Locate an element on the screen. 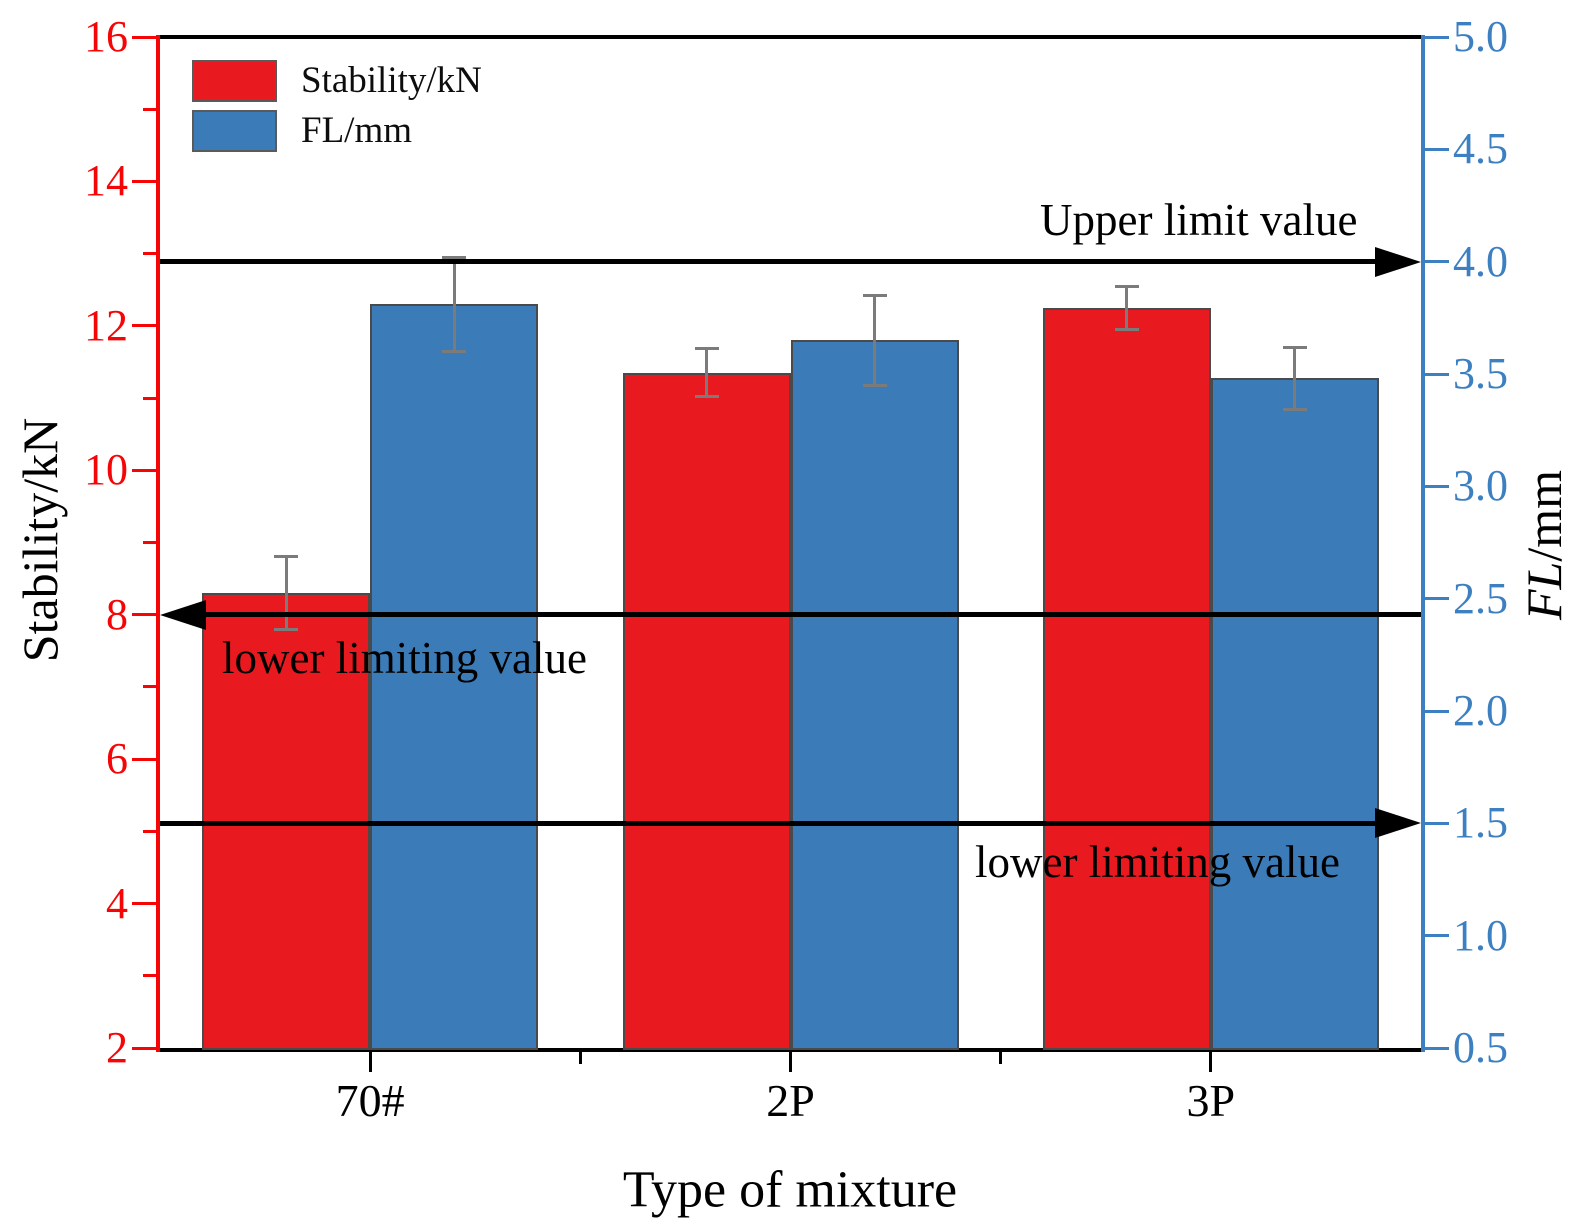 The image size is (1581, 1230). right-axis-label-italic-part: FL is located at coordinates (1544, 591).